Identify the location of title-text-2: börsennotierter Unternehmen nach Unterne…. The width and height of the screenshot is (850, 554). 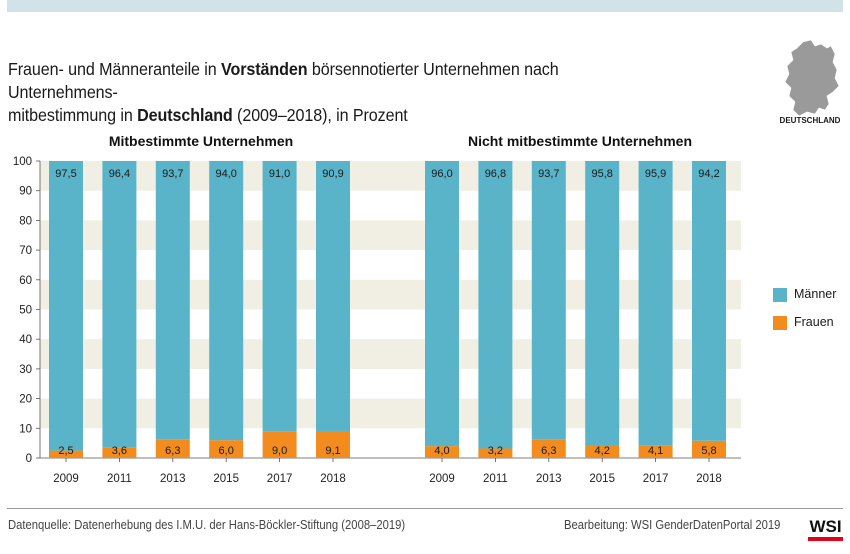
(283, 80).